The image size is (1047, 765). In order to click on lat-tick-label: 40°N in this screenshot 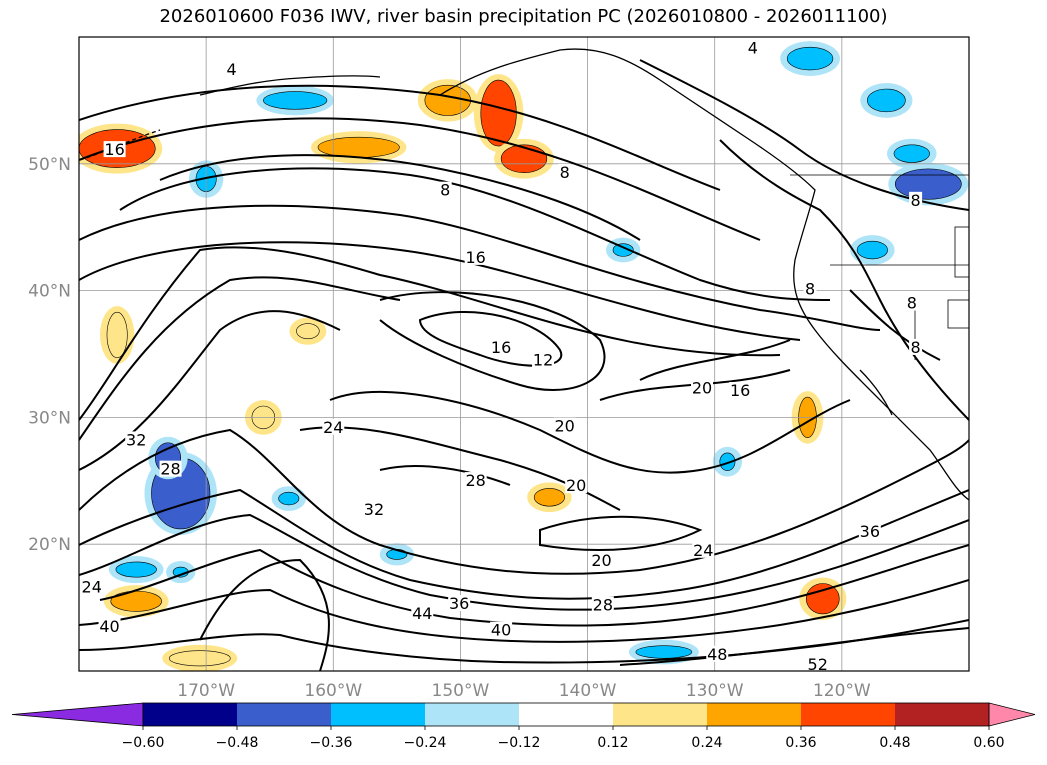, I will do `click(49, 292)`.